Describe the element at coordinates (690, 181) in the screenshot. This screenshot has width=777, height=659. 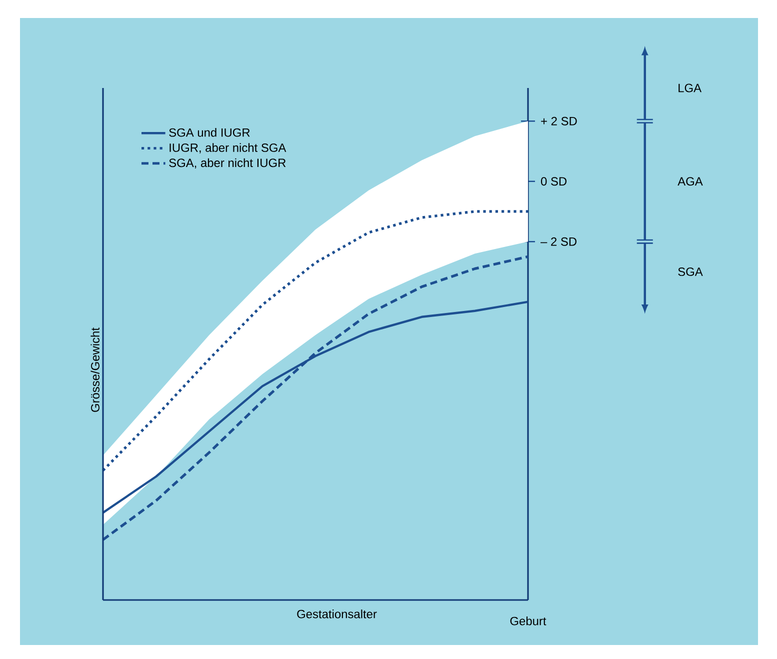
I see `text: AGA` at that location.